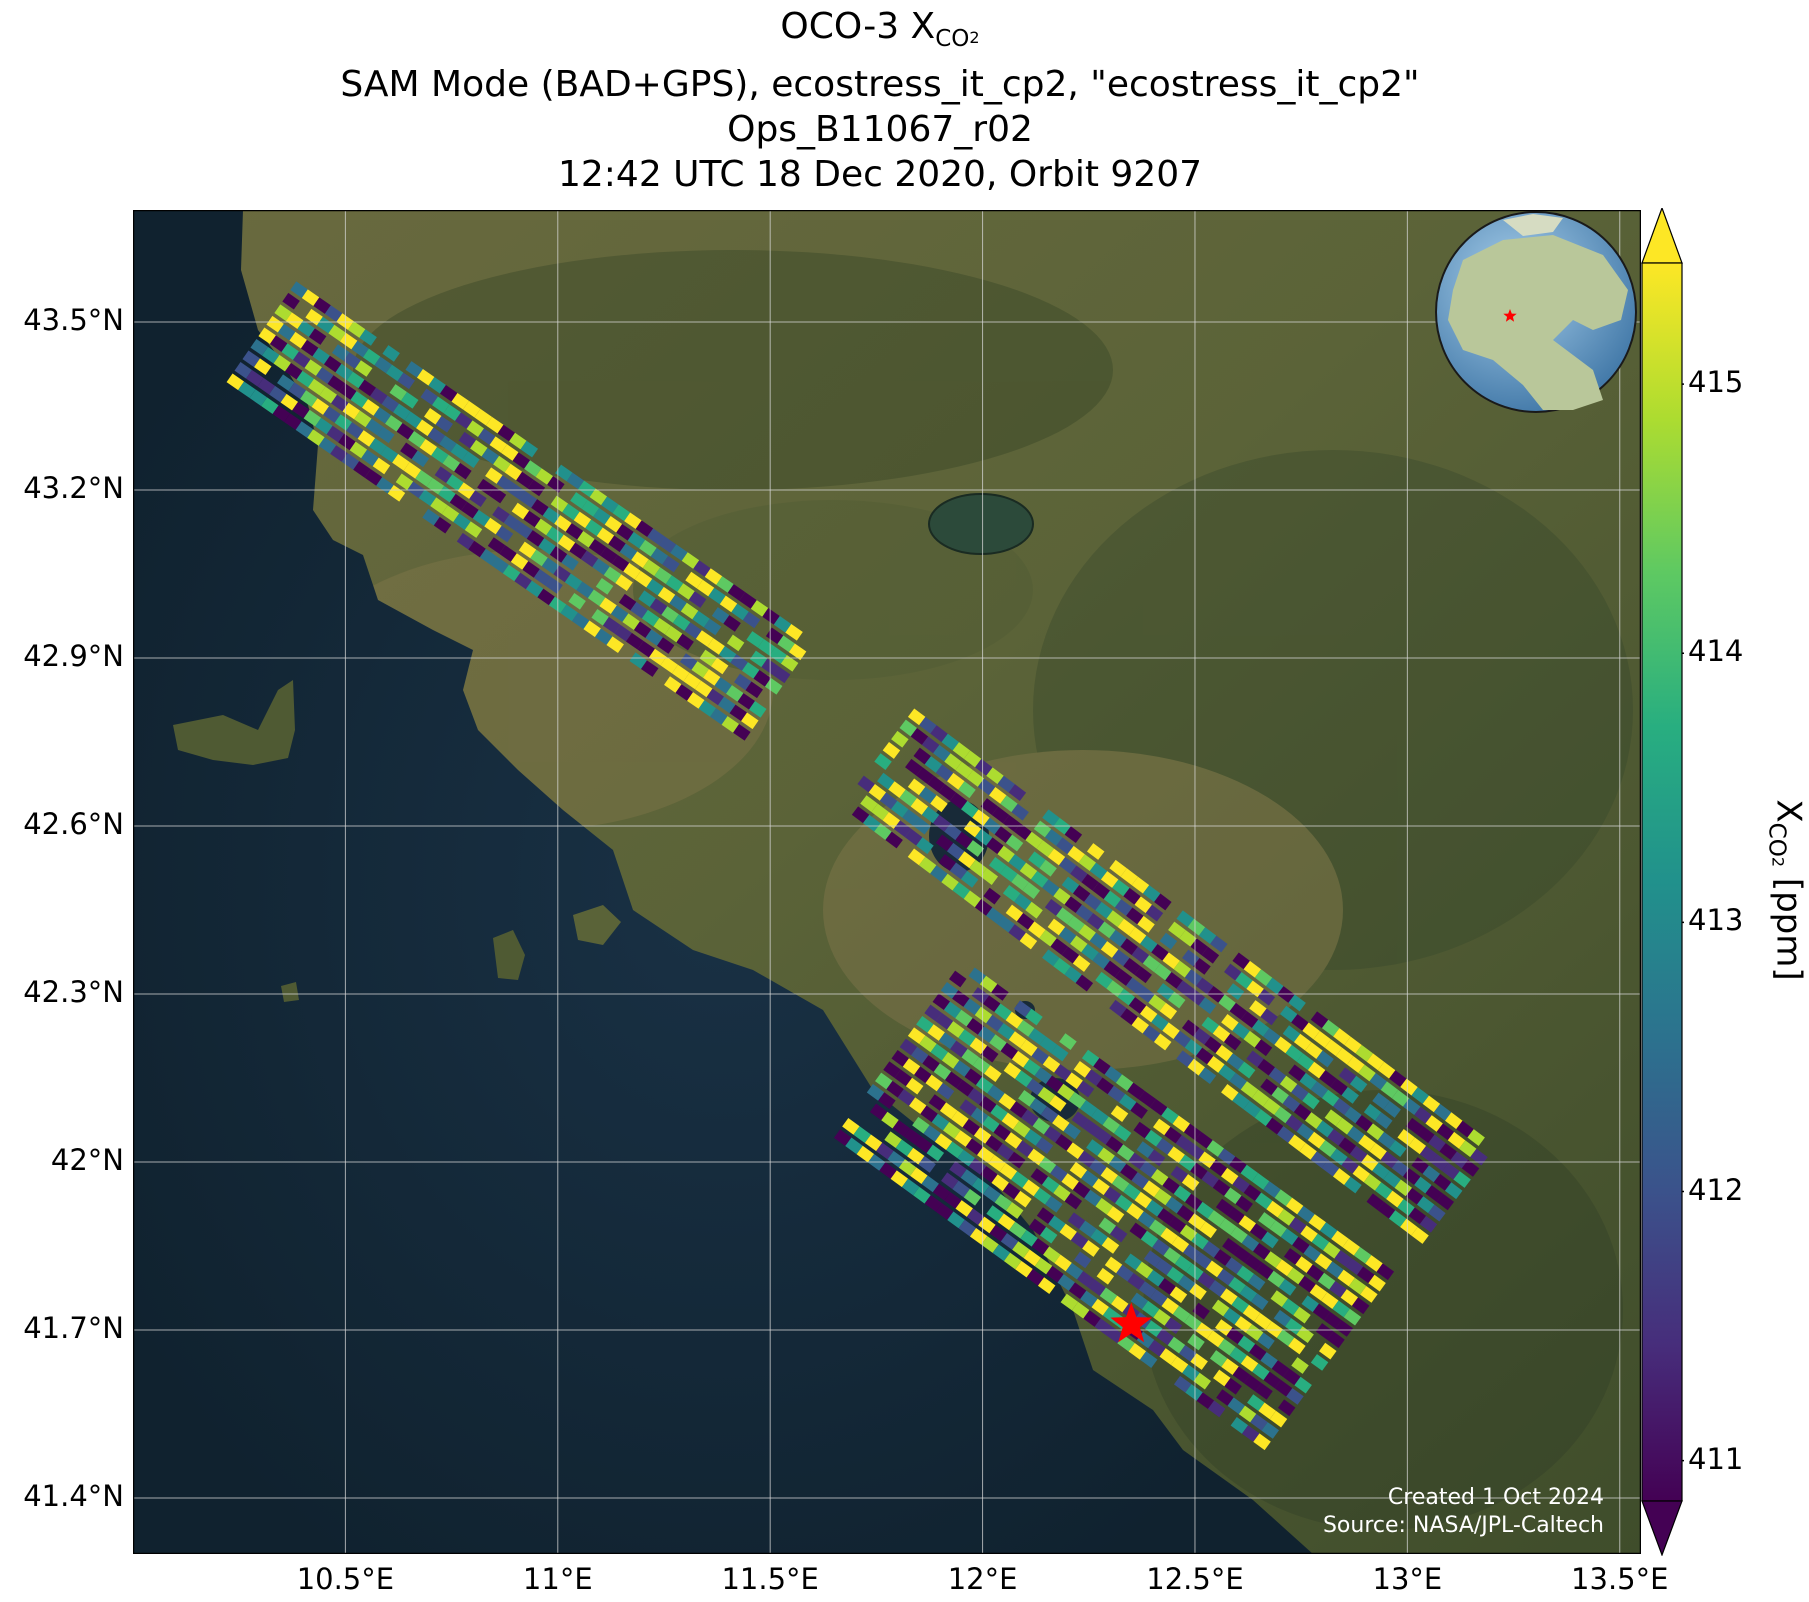 The height and width of the screenshot is (1602, 1809). I want to click on lon-tick-label: 12.5°E, so click(1195, 1579).